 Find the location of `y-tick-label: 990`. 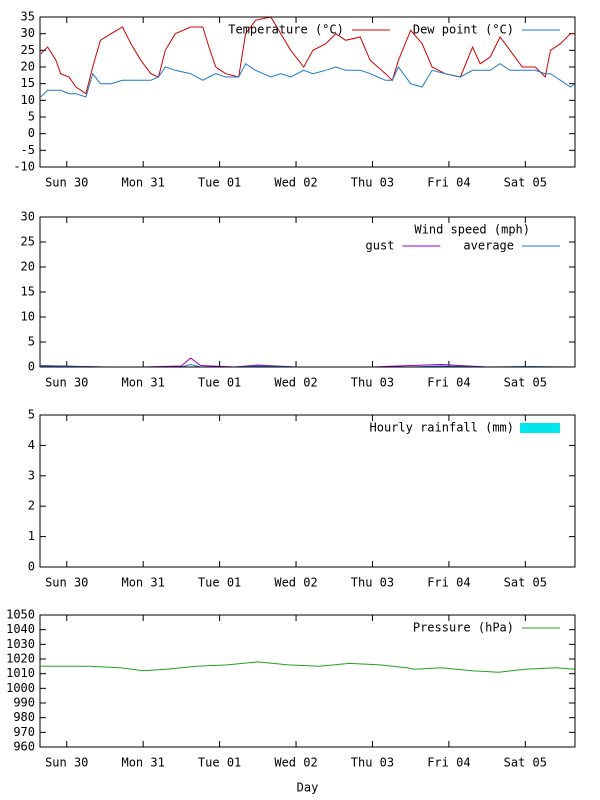

y-tick-label: 990 is located at coordinates (24, 703).